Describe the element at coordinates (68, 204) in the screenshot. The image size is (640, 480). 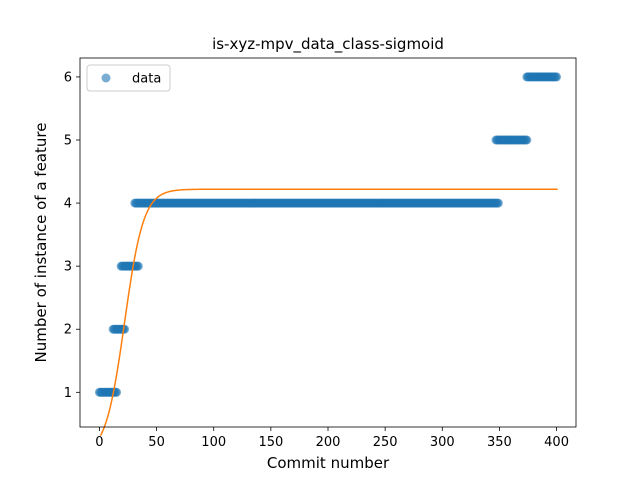
I see `y-tick-label: 4` at that location.